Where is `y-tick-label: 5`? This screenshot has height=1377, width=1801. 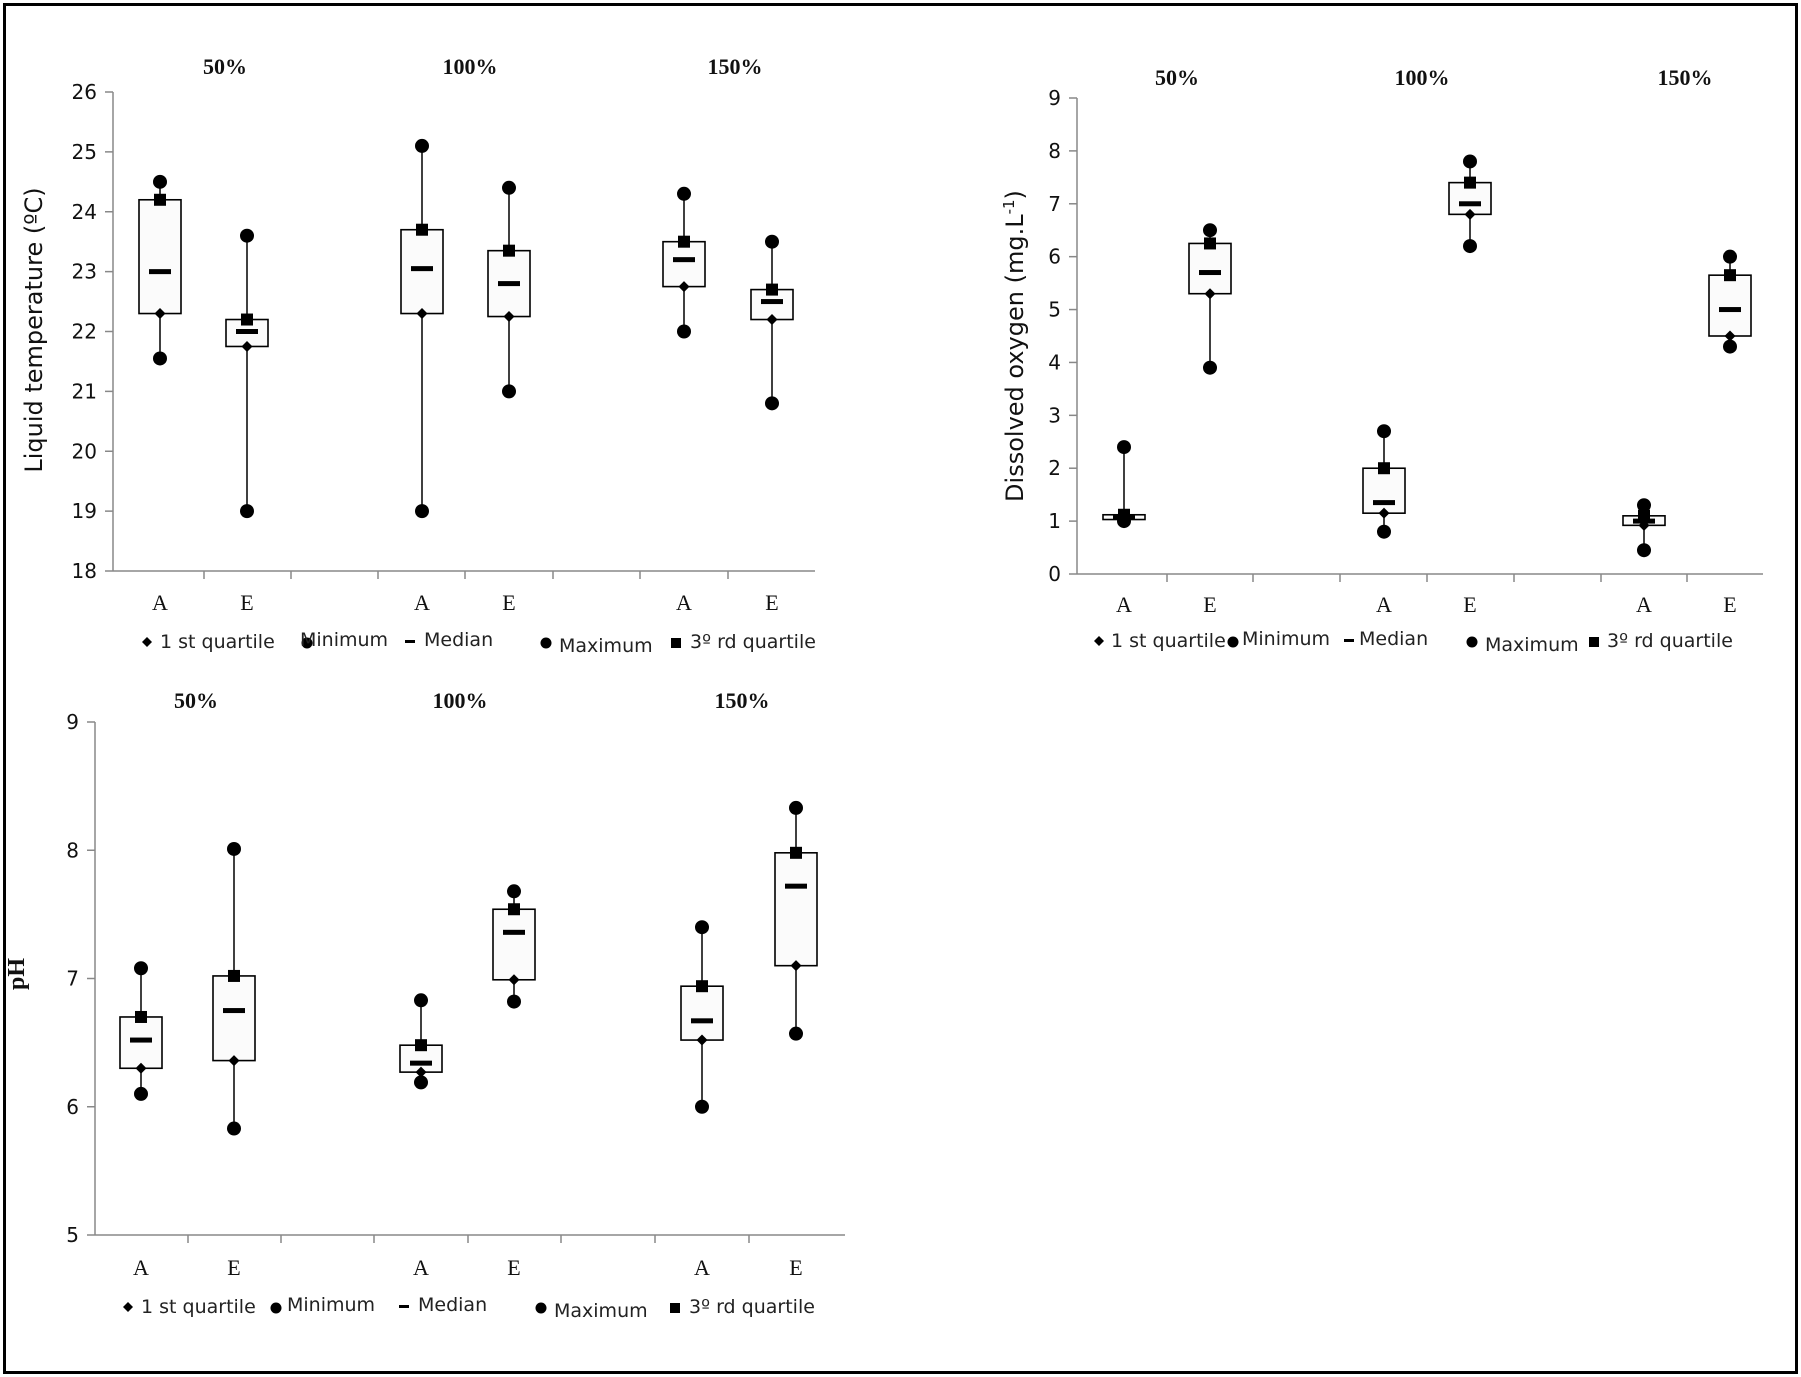 y-tick-label: 5 is located at coordinates (1054, 310).